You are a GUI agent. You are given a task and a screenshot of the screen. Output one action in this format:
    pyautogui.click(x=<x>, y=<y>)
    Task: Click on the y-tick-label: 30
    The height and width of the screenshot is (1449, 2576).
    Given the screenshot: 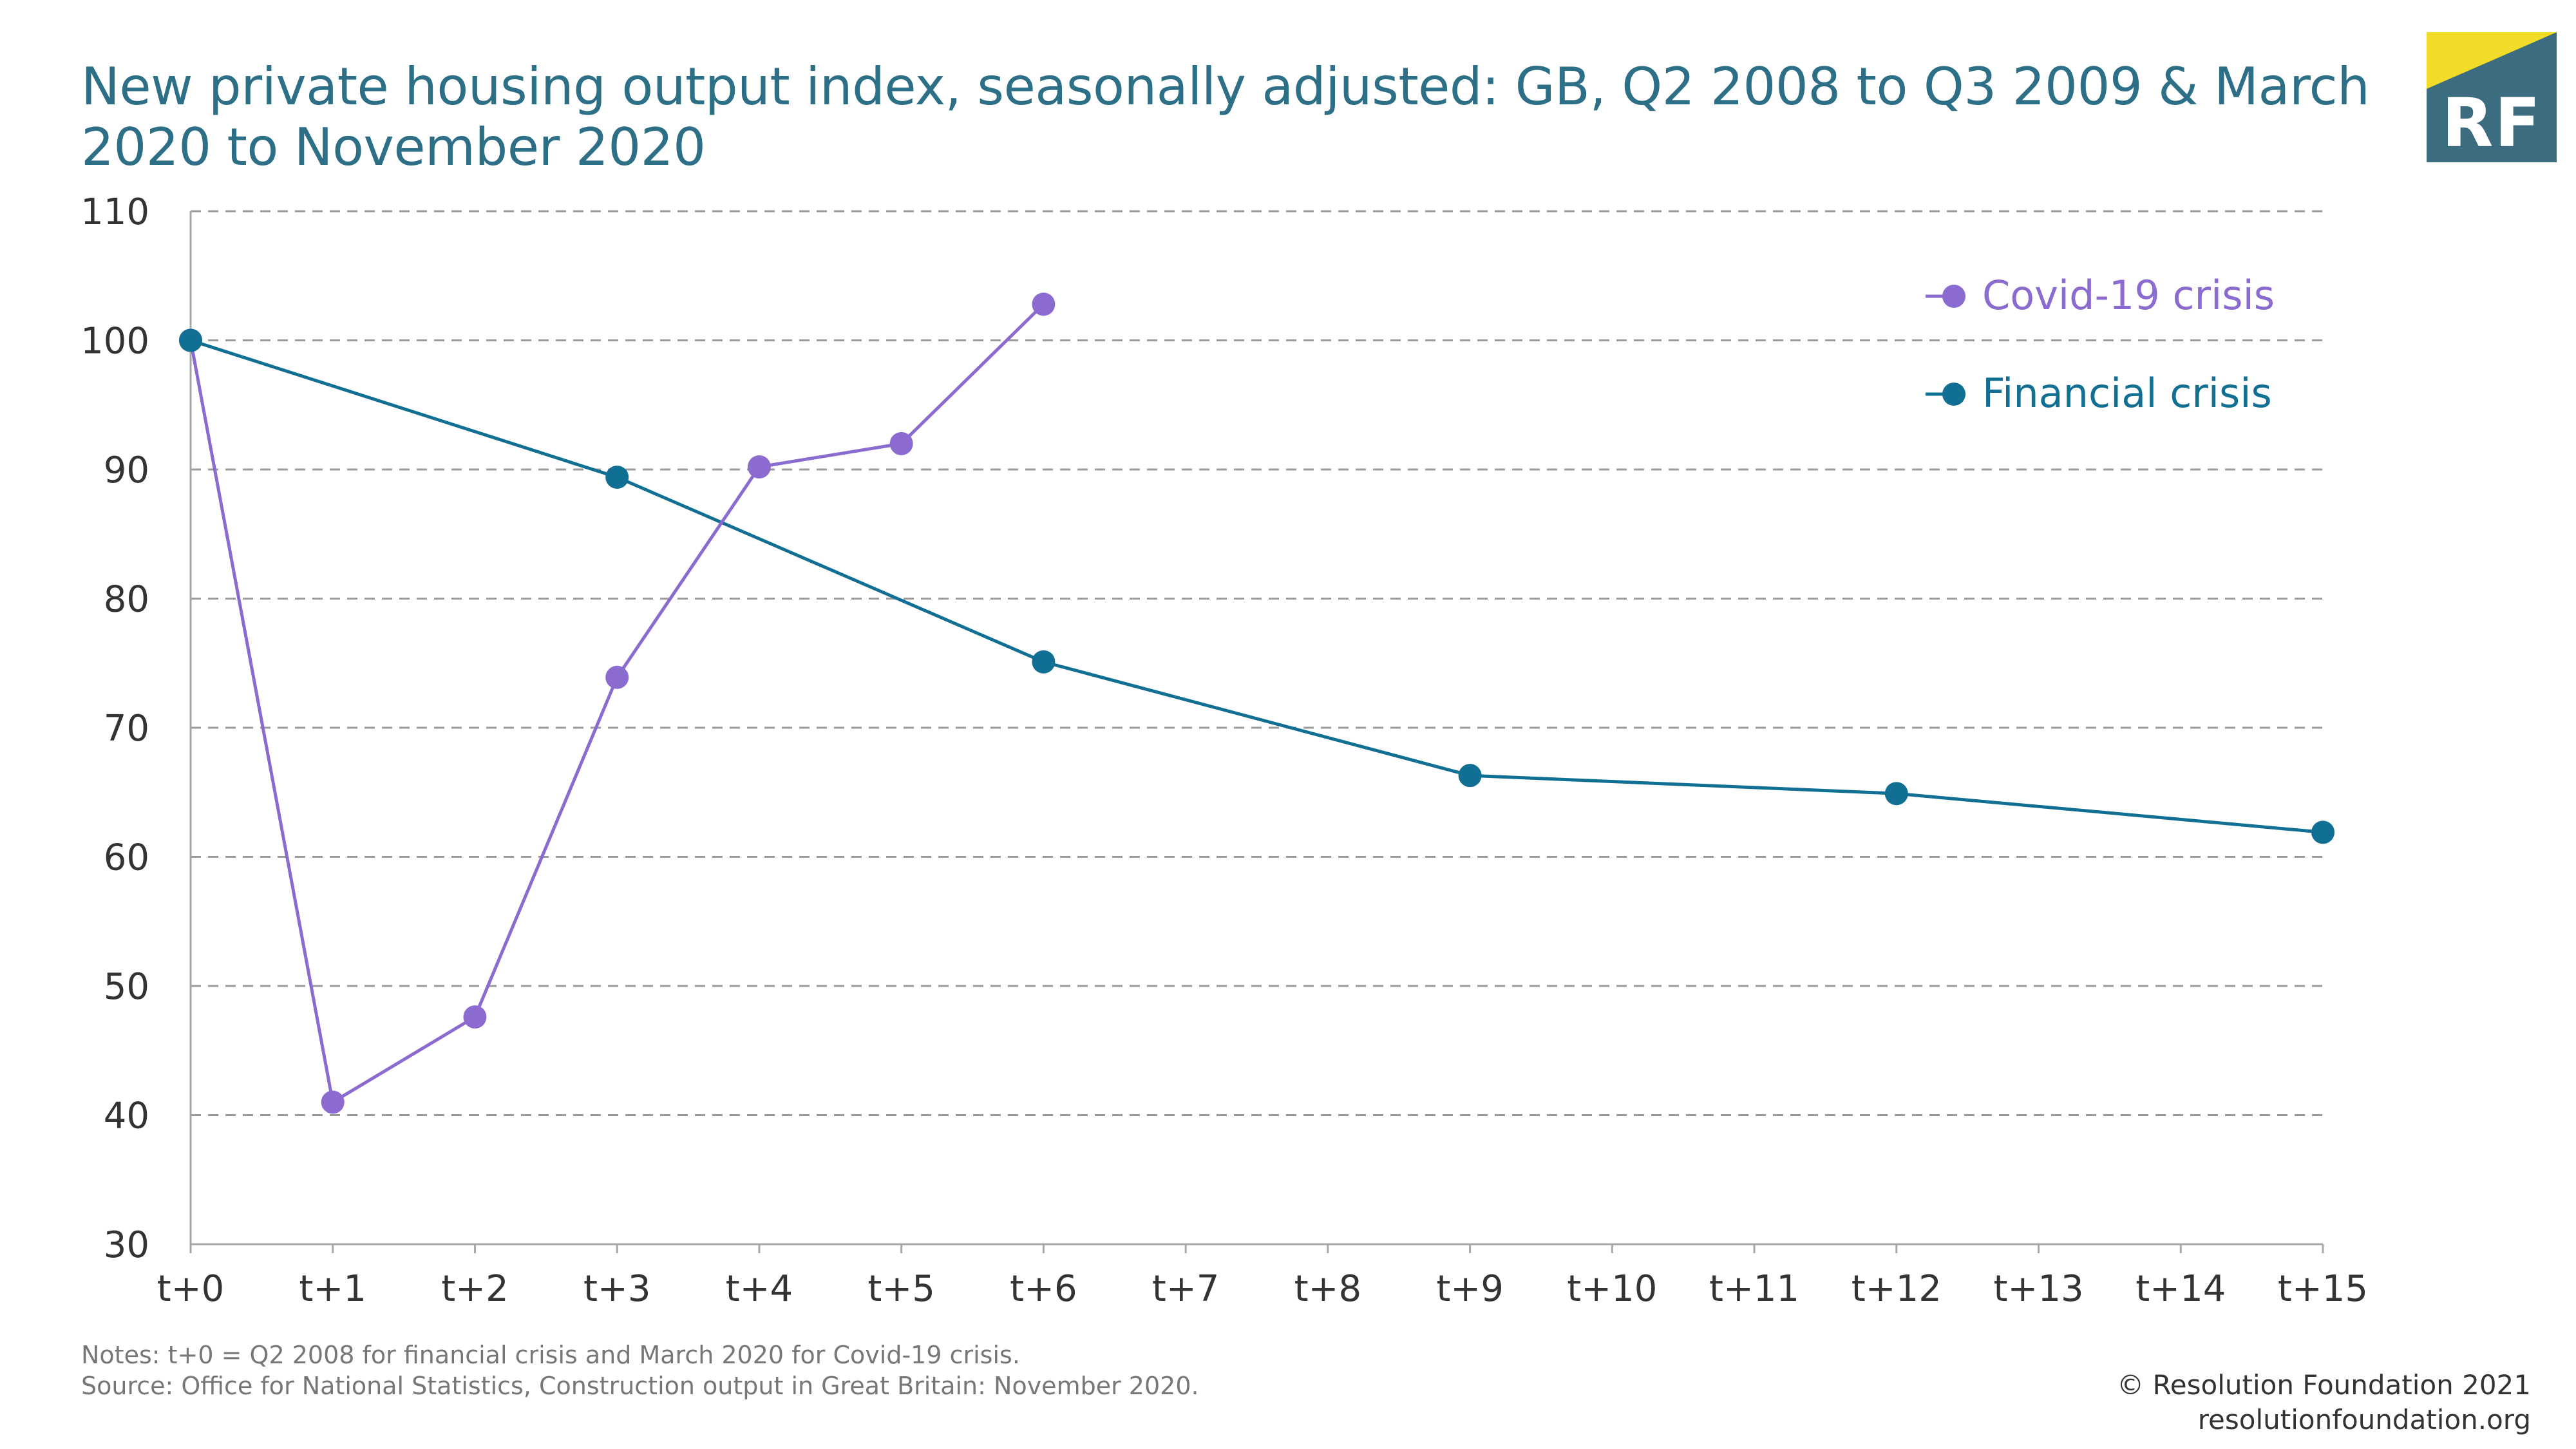 What is the action you would take?
    pyautogui.click(x=127, y=1245)
    